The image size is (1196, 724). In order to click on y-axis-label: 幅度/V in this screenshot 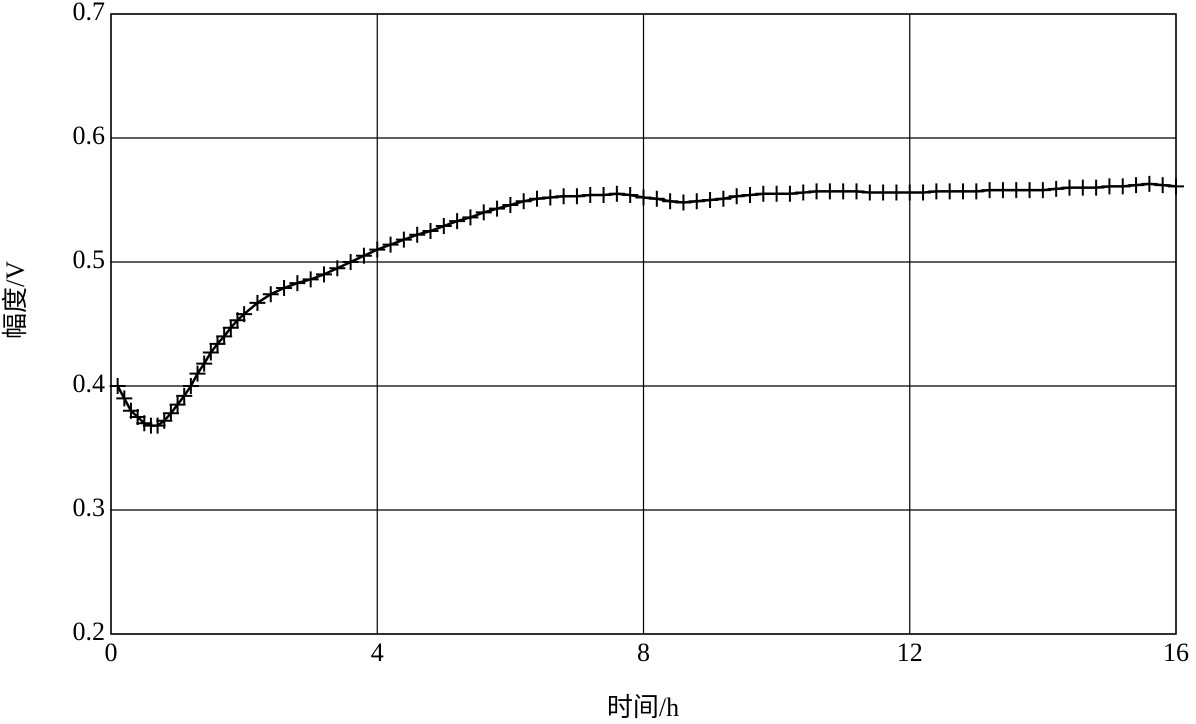, I will do `click(15, 300)`.